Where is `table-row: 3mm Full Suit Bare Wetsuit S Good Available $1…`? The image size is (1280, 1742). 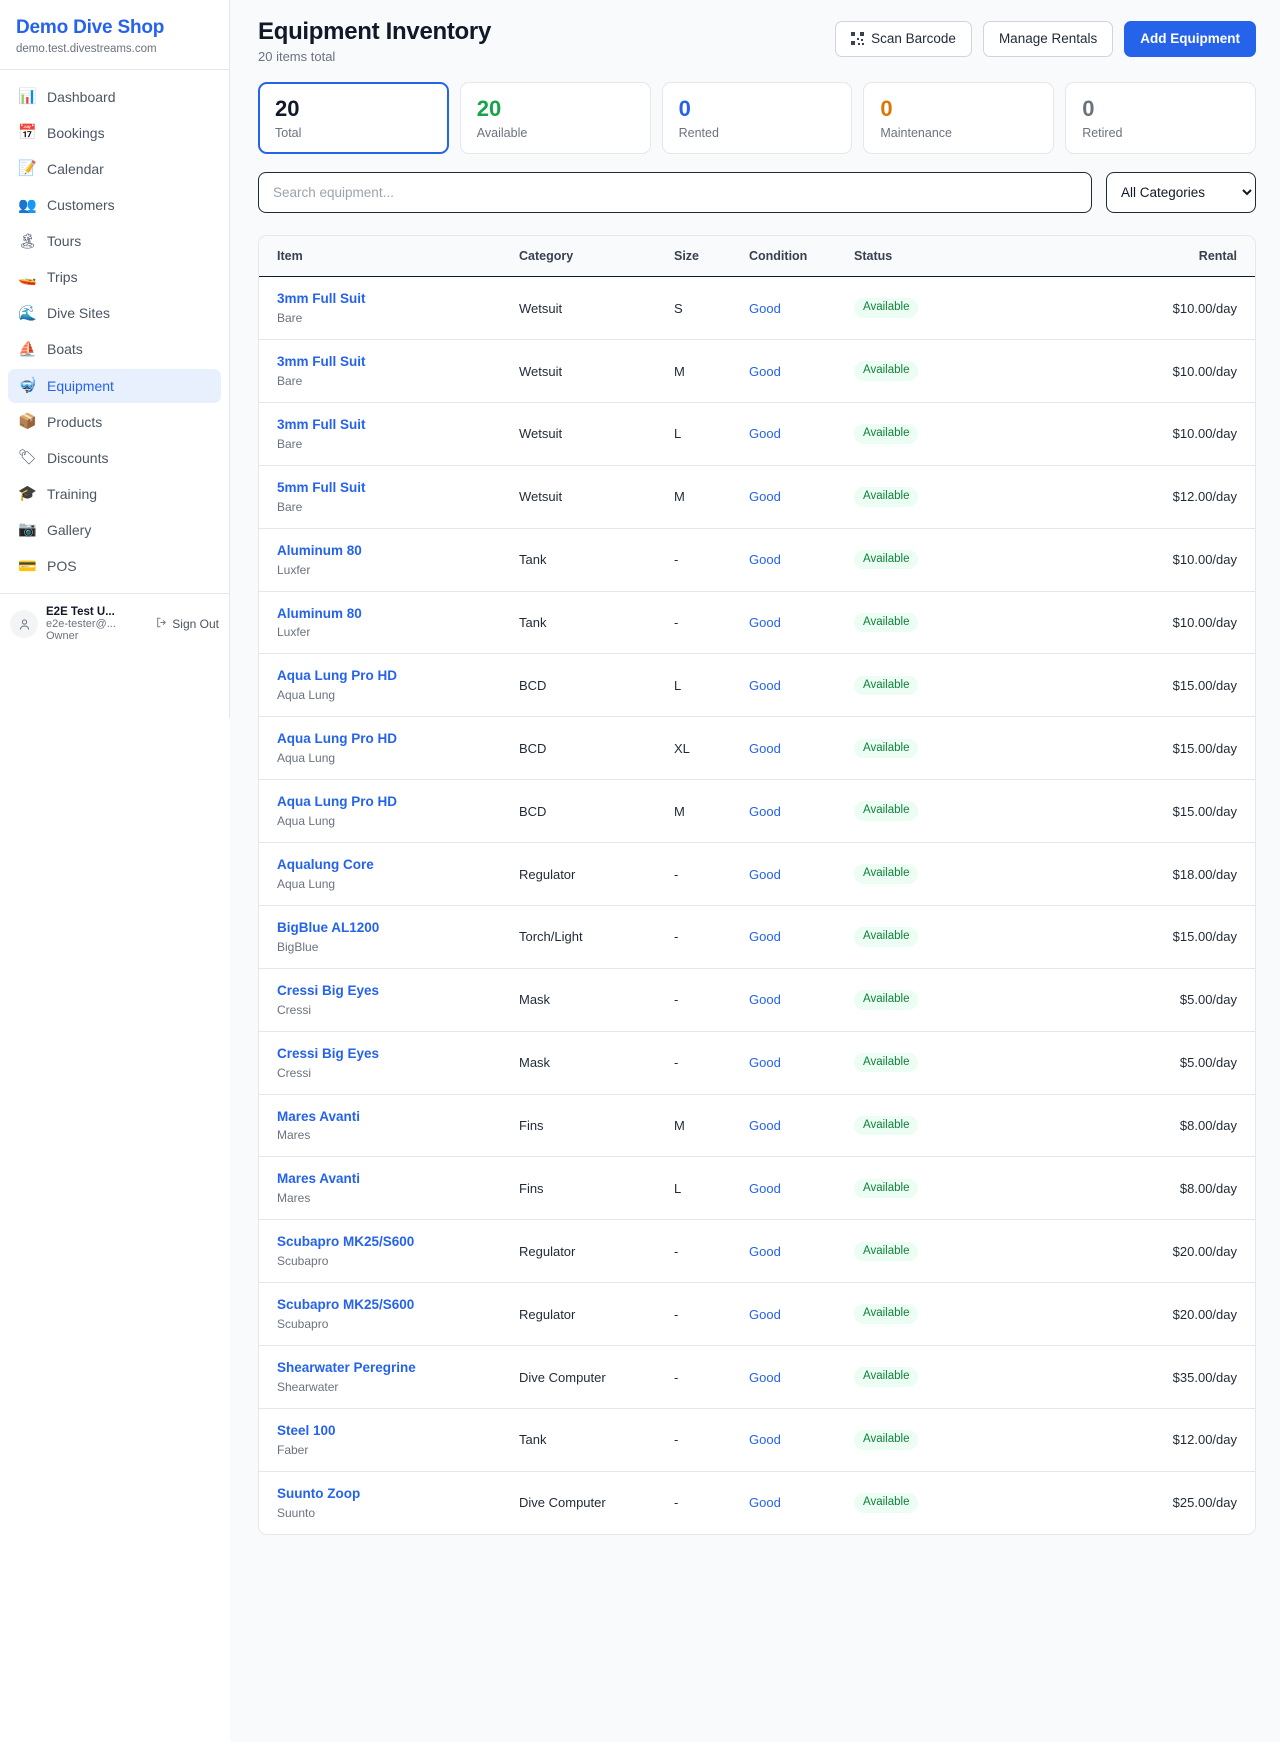 table-row: 3mm Full Suit Bare Wetsuit S Good Available $1… is located at coordinates (757, 308).